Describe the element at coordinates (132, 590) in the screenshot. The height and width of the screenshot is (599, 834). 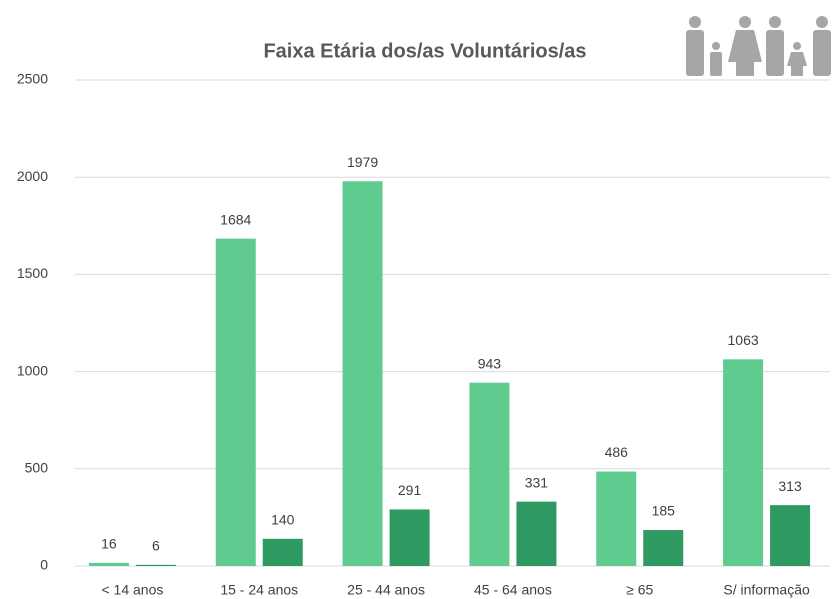
I see `x-tick-label: < 14 anos` at that location.